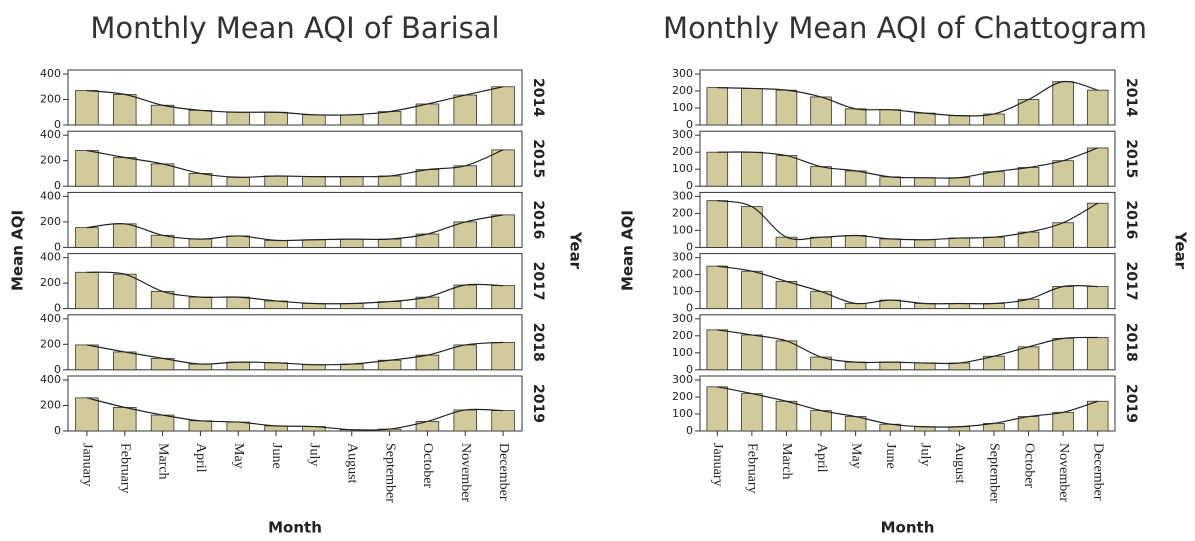  What do you see at coordinates (1131, 281) in the screenshot?
I see `facet-year: 2017` at bounding box center [1131, 281].